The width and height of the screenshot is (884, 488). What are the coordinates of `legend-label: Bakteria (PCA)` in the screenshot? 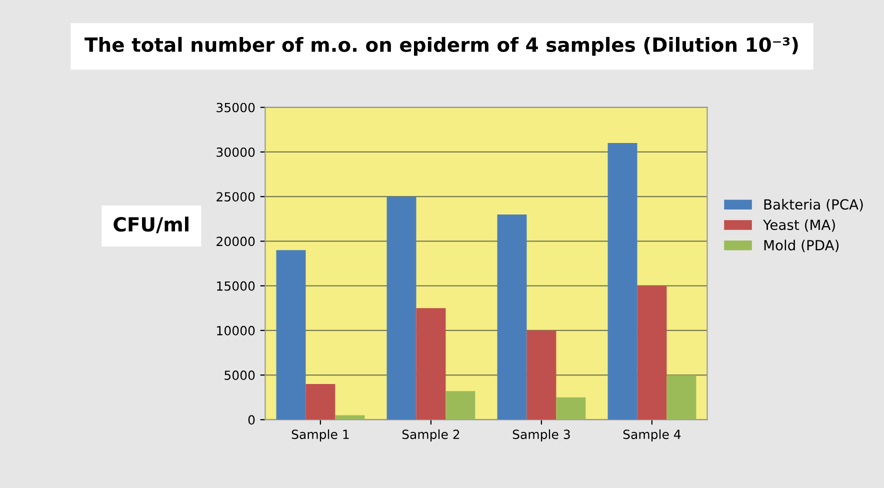 It's located at (813, 205).